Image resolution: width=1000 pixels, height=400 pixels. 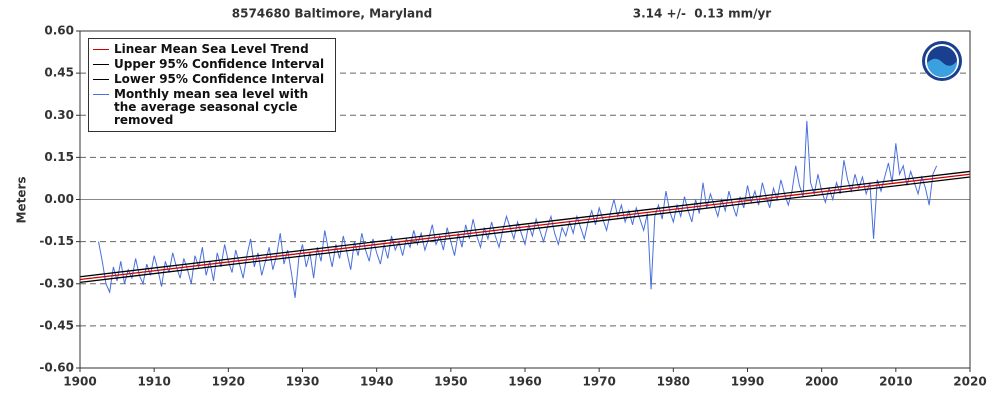 What do you see at coordinates (821, 382) in the screenshot?
I see `x-tick-label: 2000` at bounding box center [821, 382].